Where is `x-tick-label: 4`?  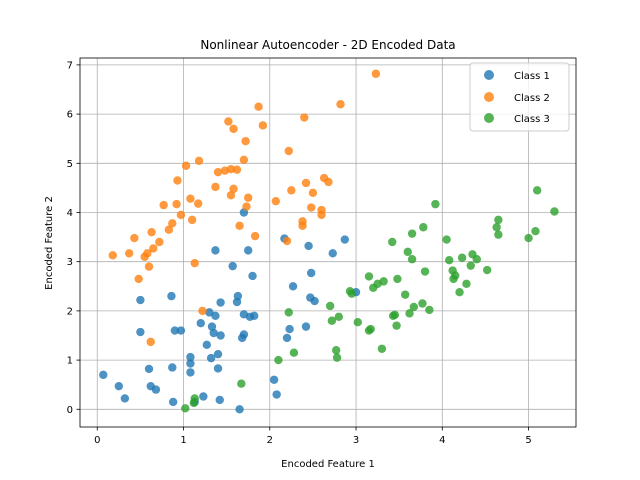
x-tick-label: 4 is located at coordinates (442, 440).